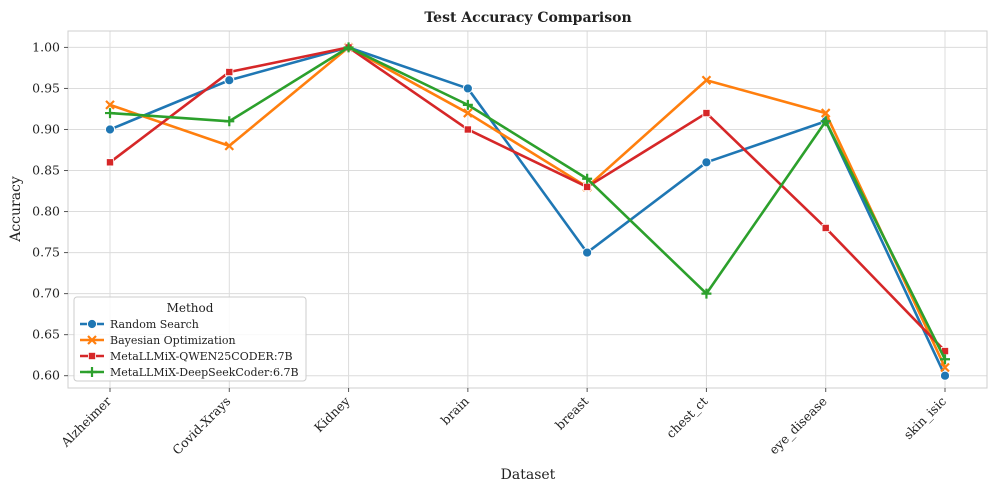 This screenshot has height=497, width=997. What do you see at coordinates (201, 356) in the screenshot?
I see `legend-label: MetaLLMiX-QWEN25CODER:7B` at bounding box center [201, 356].